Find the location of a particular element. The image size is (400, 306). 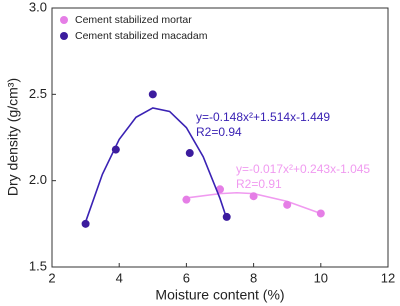

fit-r2: R2=0.94 is located at coordinates (219, 132).